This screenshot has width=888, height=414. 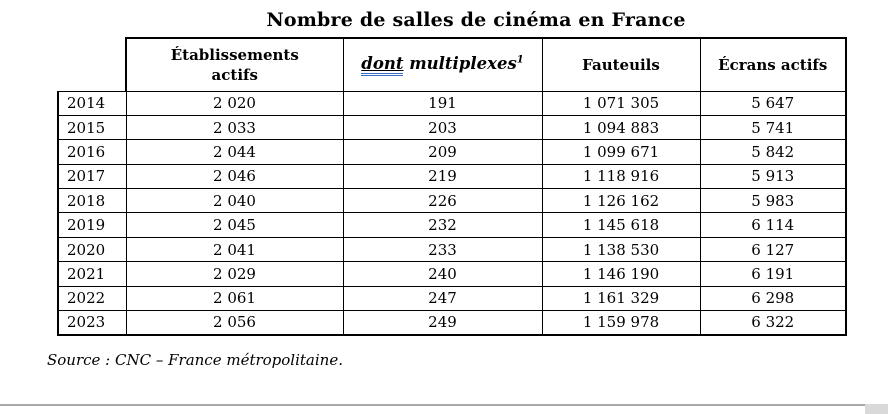 I want to click on header-ecrans-actifs: Écrans actifs, so click(x=773, y=64).